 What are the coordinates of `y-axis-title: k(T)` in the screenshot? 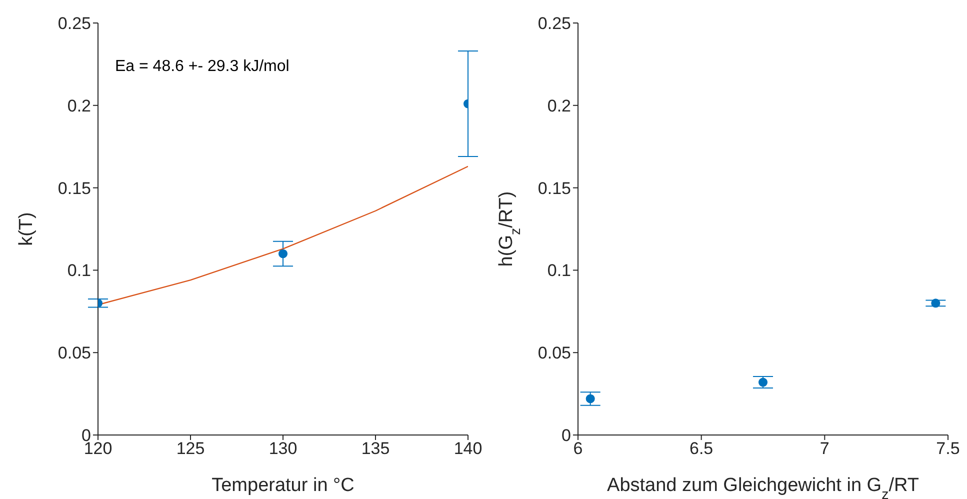 It's located at (26, 229).